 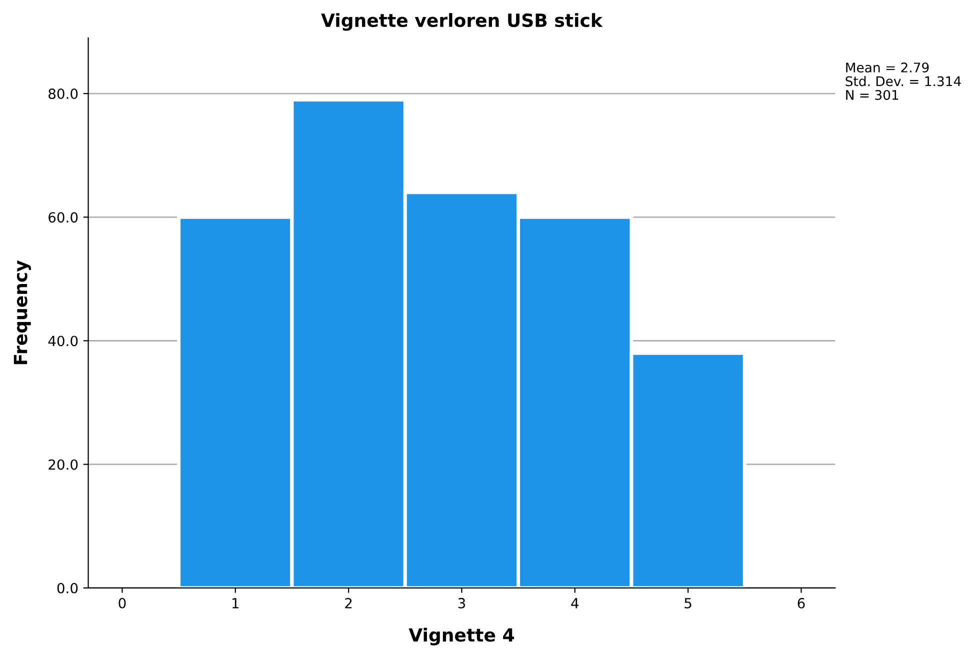 What do you see at coordinates (122, 603) in the screenshot?
I see `x-tick-label: 0` at bounding box center [122, 603].